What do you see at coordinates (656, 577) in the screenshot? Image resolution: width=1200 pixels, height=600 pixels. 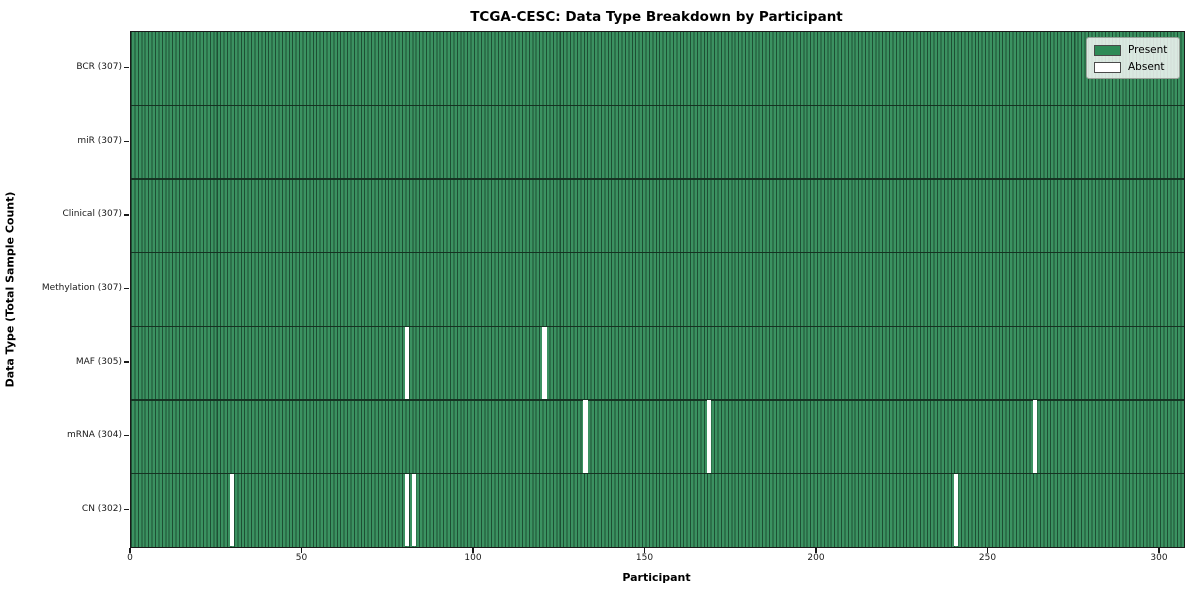 I see `x-axis-label: Participant` at bounding box center [656, 577].